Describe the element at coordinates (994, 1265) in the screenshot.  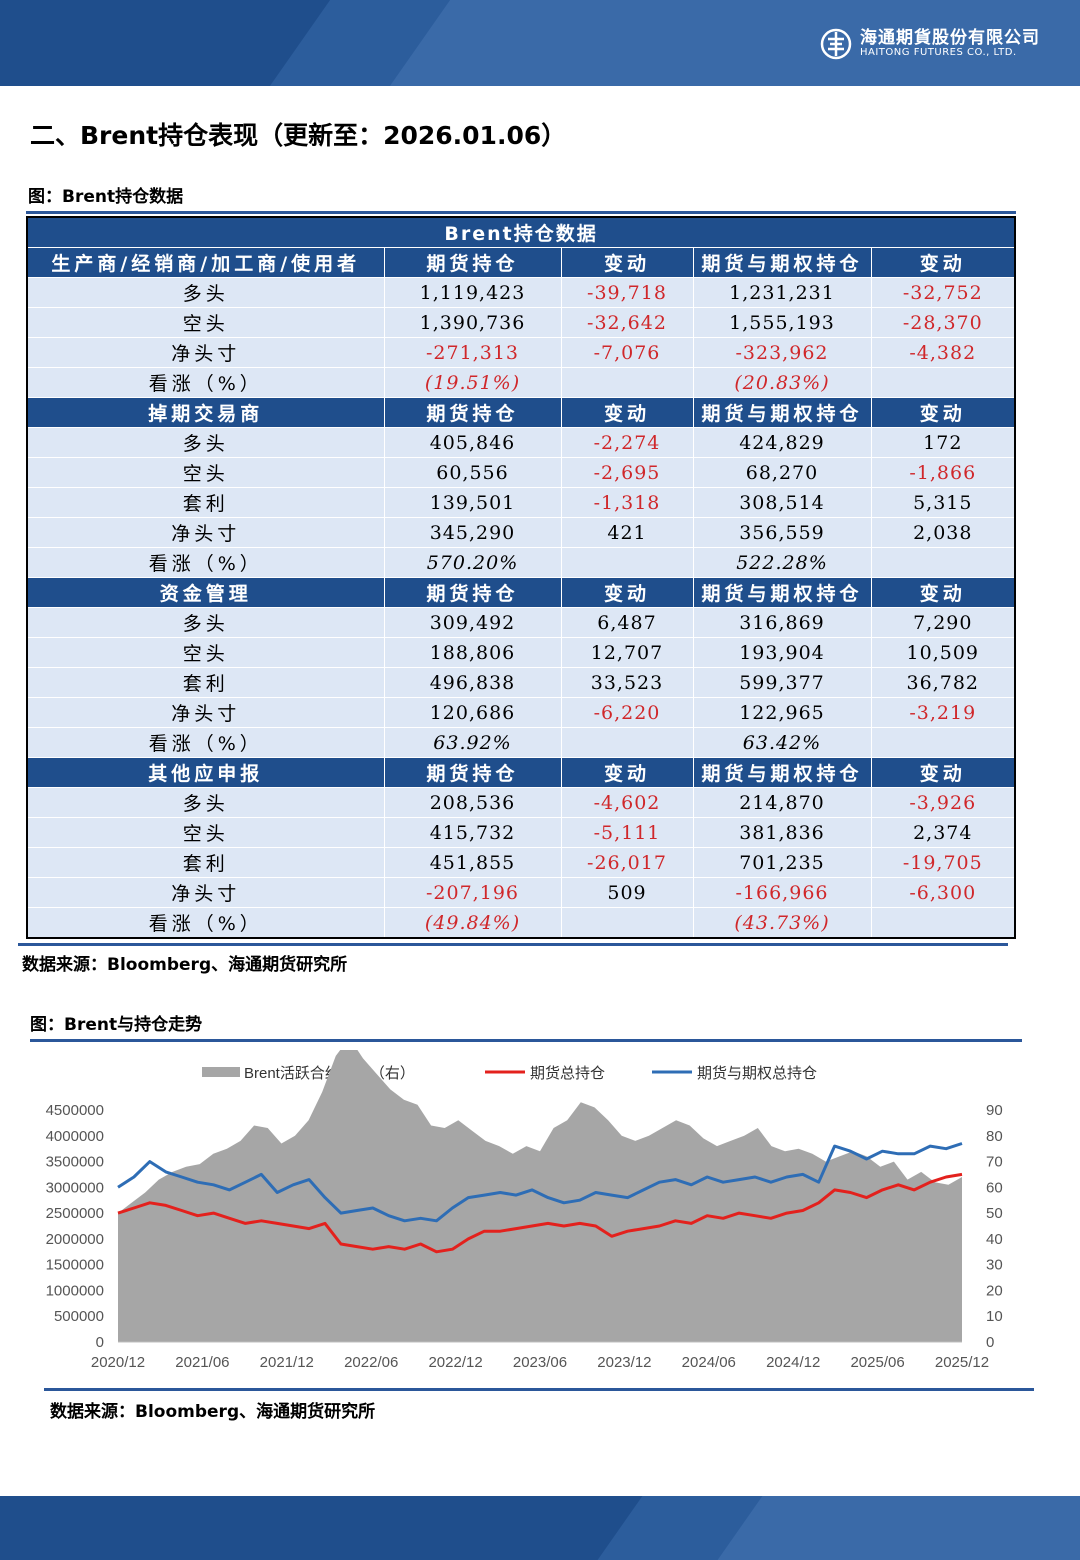
I see `y-right-tick-label: 30` at that location.